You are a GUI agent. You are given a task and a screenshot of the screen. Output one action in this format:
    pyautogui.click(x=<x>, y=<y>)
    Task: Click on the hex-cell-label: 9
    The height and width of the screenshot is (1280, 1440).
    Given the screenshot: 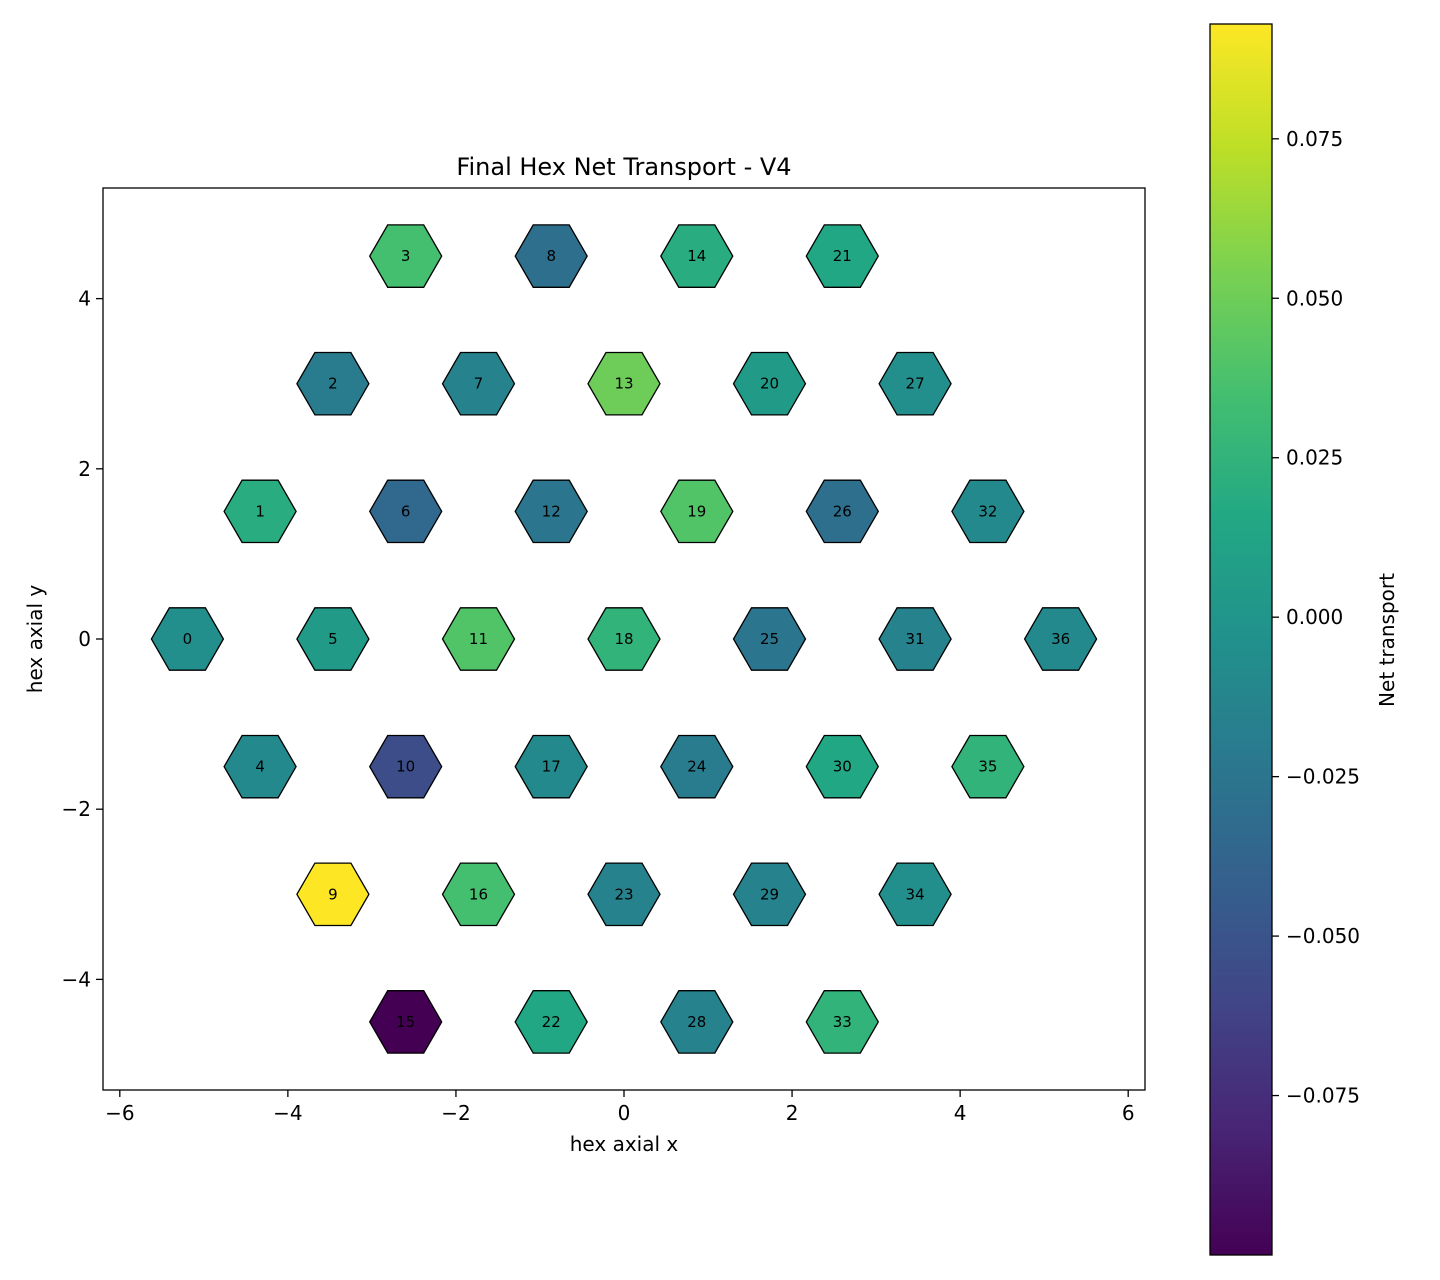 What is the action you would take?
    pyautogui.click(x=333, y=894)
    